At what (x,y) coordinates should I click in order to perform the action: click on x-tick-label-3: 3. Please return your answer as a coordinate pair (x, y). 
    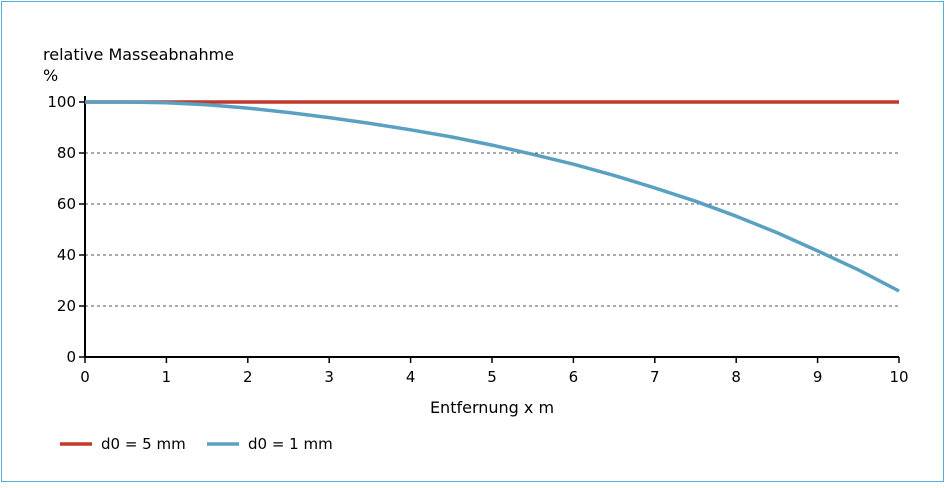
    Looking at the image, I should click on (329, 377).